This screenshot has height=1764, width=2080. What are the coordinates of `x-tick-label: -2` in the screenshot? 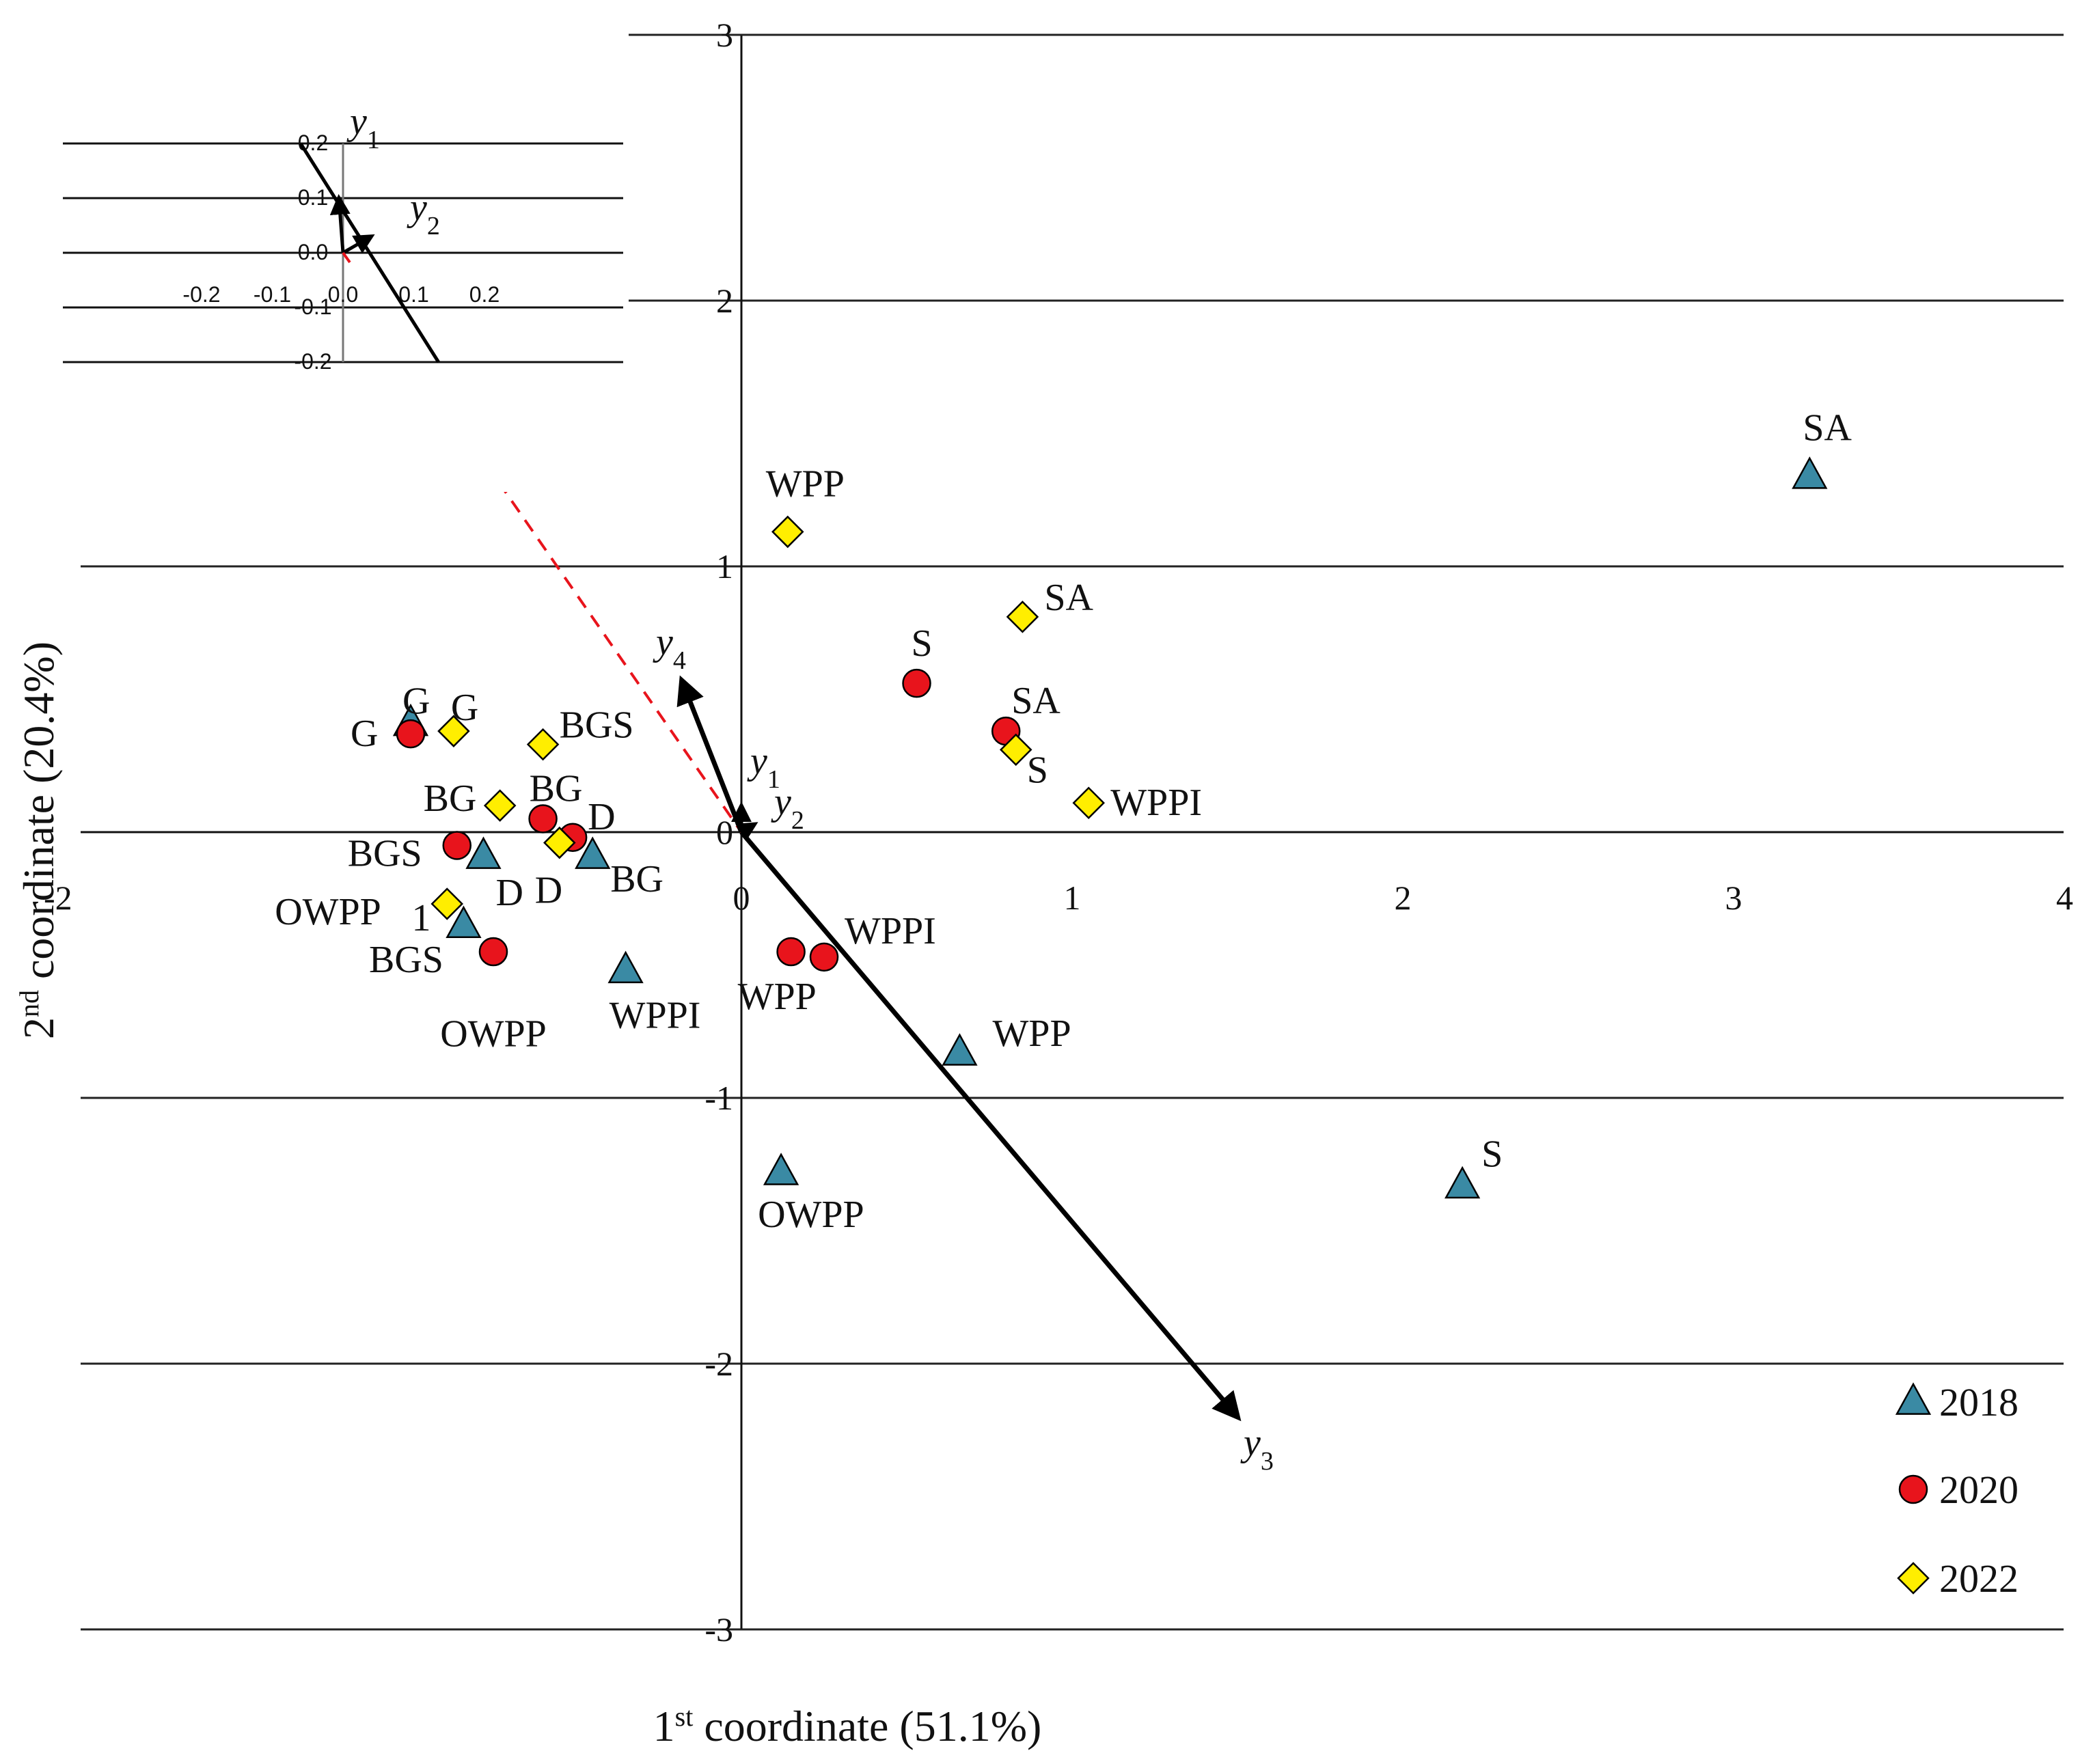 It's located at (58, 898).